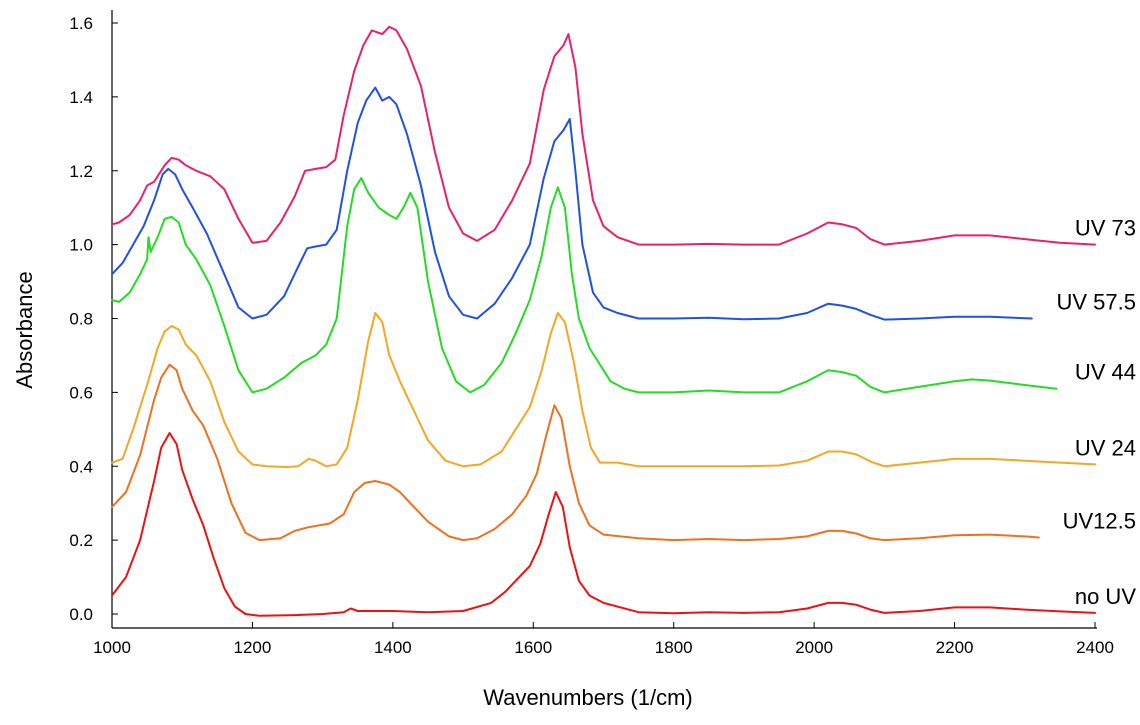 The width and height of the screenshot is (1140, 725). What do you see at coordinates (81, 540) in the screenshot?
I see `y-tick-label: 0.2` at bounding box center [81, 540].